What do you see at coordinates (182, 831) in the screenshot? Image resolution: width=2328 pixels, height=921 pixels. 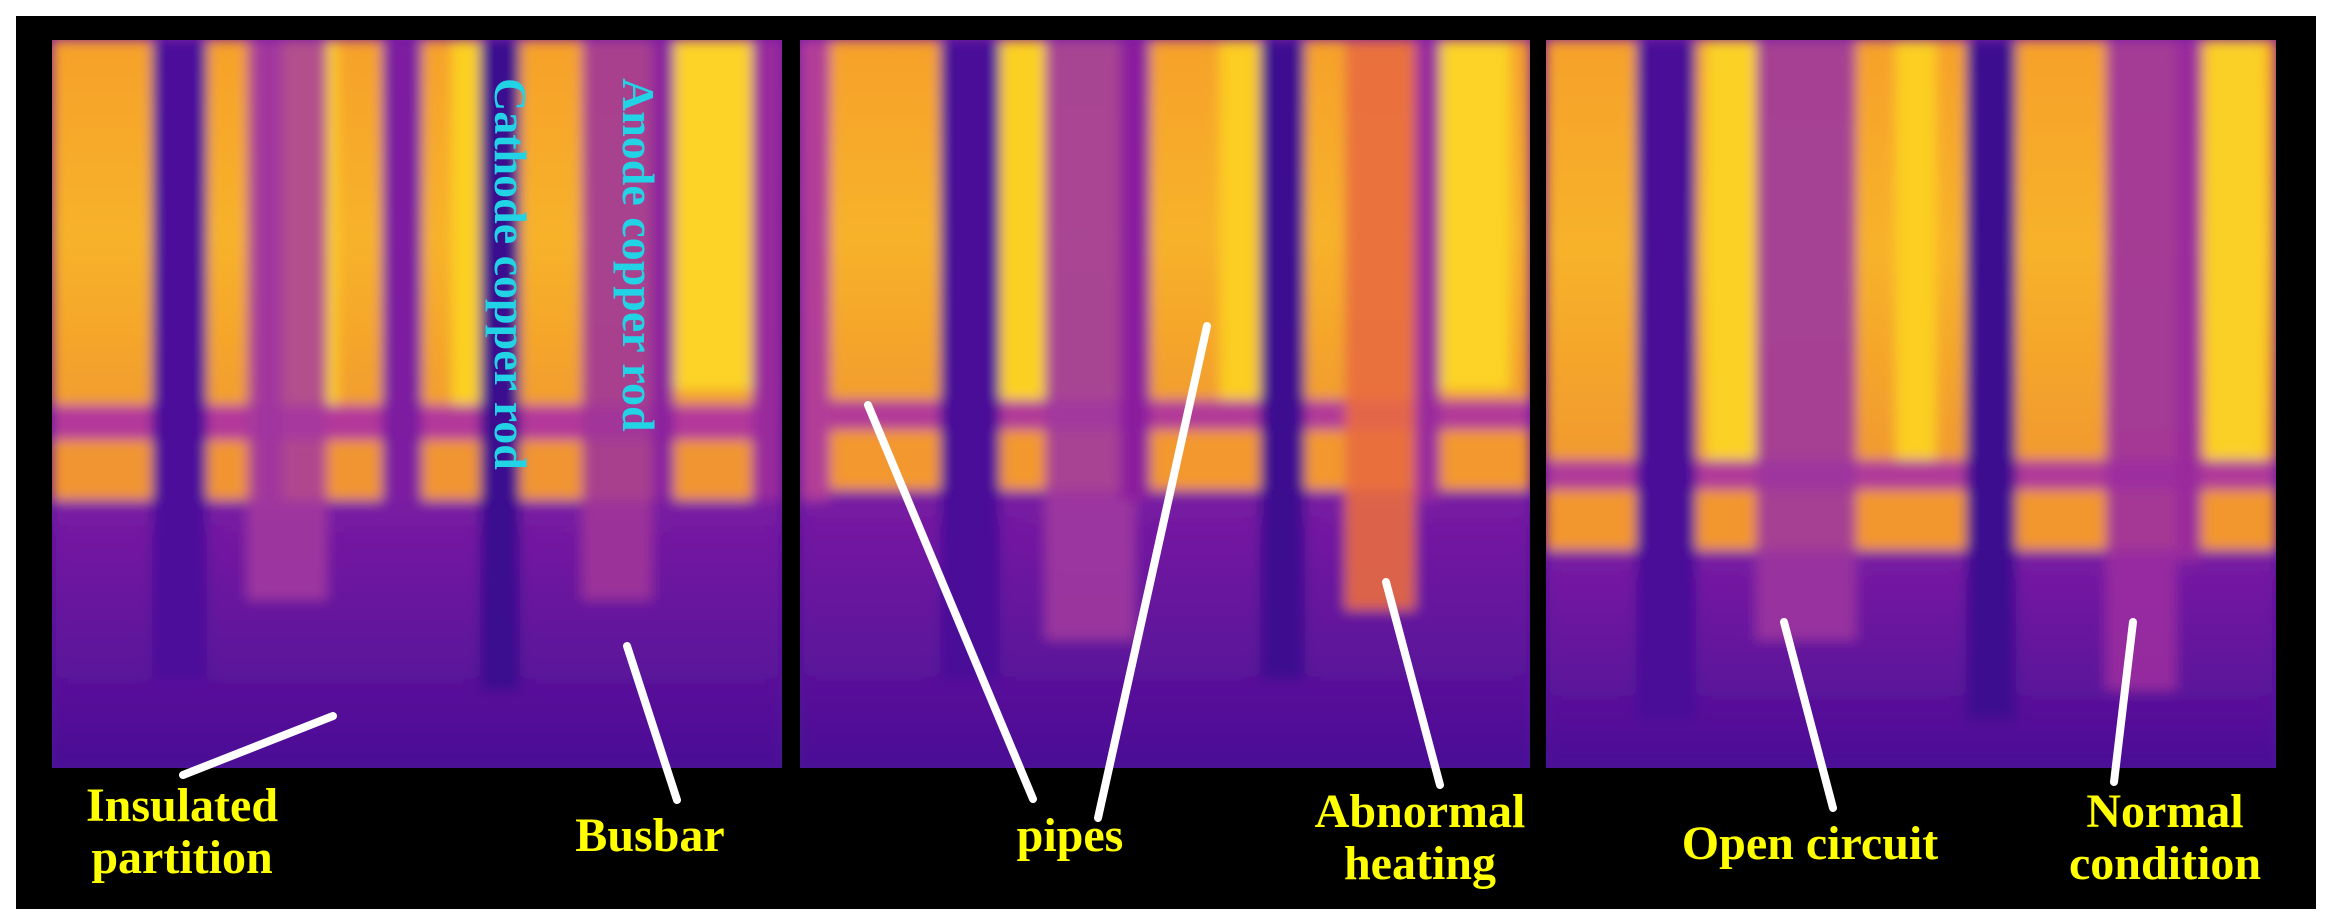 I see `caption-insulated-partition: Insulated partition` at bounding box center [182, 831].